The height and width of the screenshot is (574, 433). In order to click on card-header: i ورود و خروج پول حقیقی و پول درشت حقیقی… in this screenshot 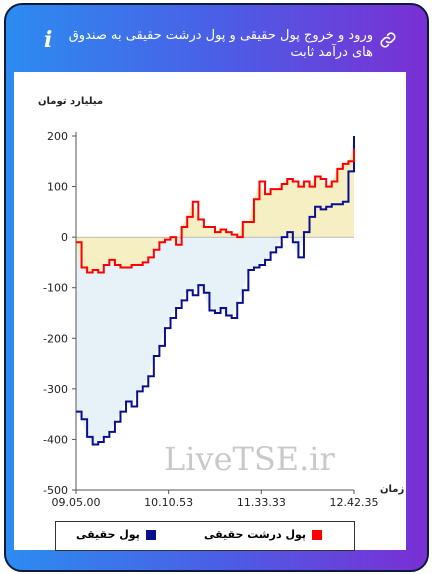, I will do `click(216, 40)`.